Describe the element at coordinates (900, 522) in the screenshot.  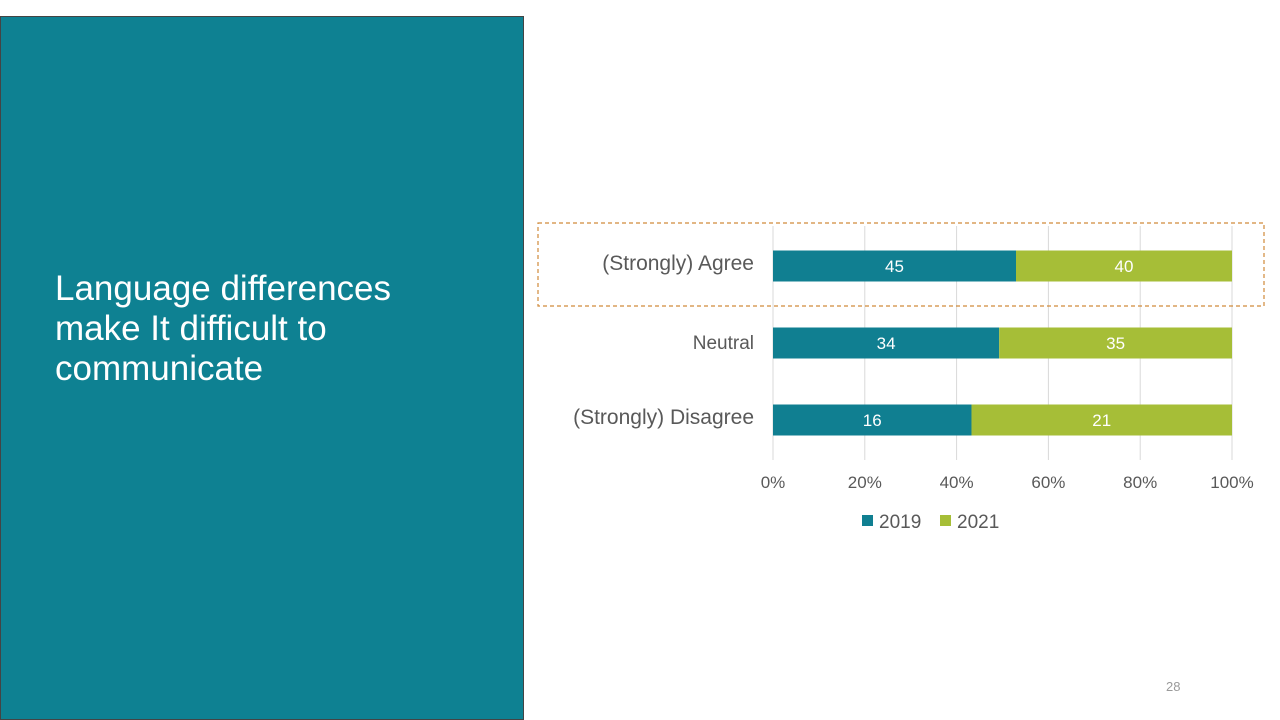
I see `legend-label: 2019` at that location.